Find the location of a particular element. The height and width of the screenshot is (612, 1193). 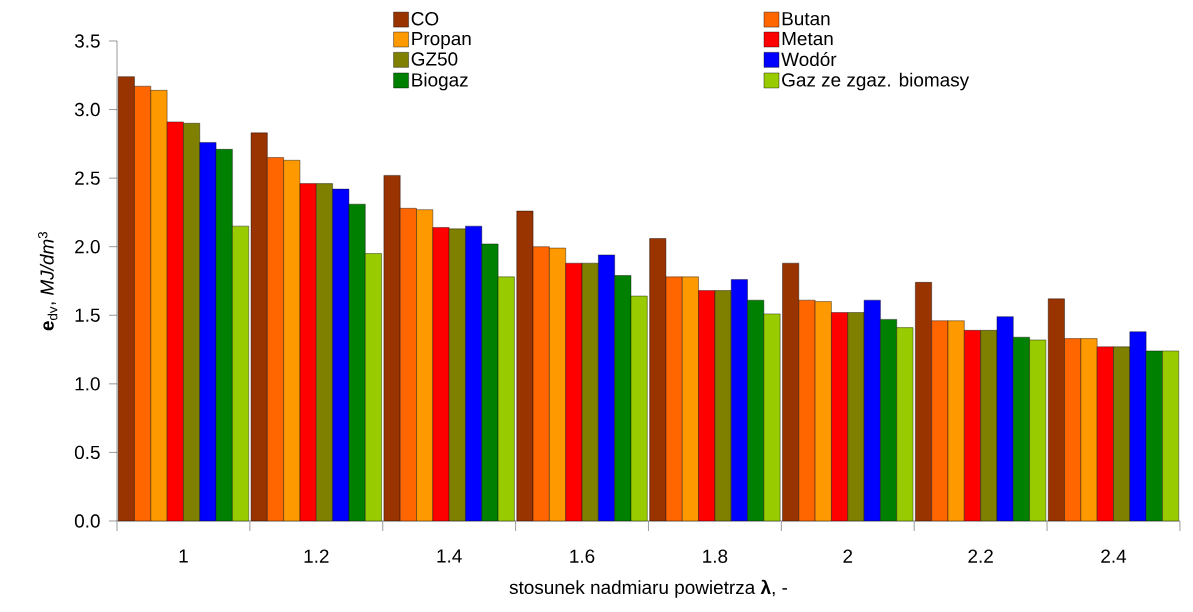

legend-label: GZ50 is located at coordinates (434, 59).